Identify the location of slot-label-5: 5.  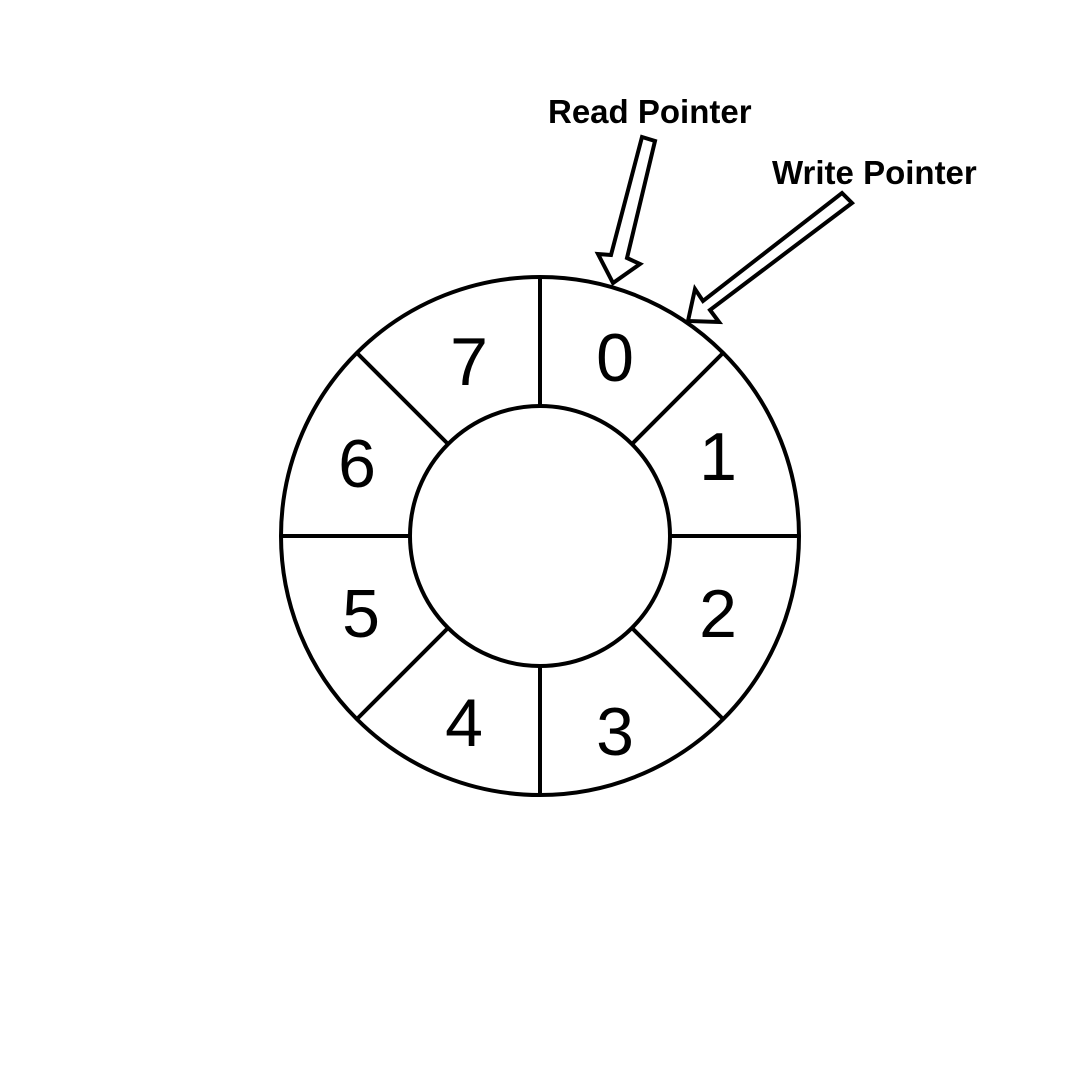
(361, 614).